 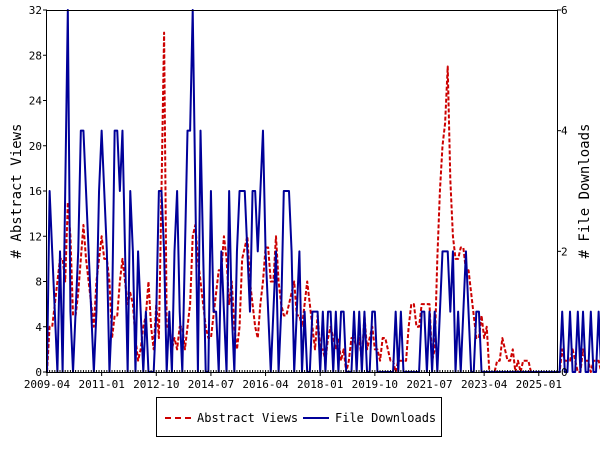 What do you see at coordinates (265, 384) in the screenshot?
I see `x-tick-label: 2016-04` at bounding box center [265, 384].